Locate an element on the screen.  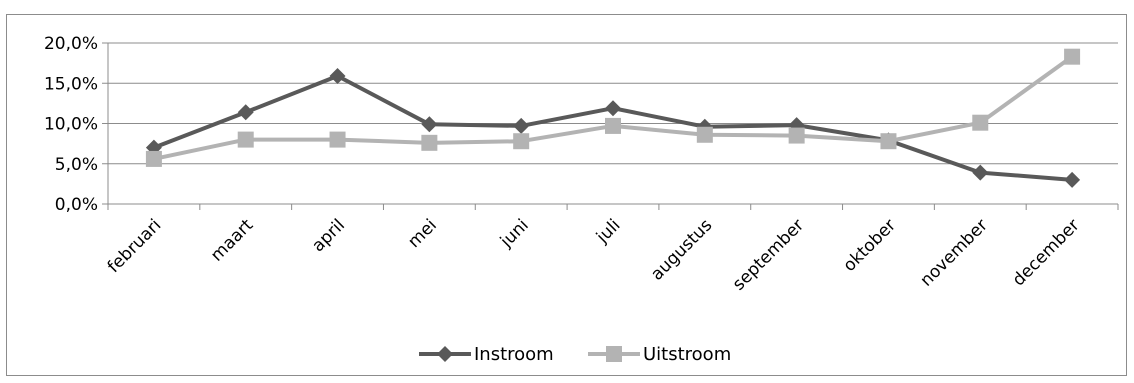
x-tick-label: juli is located at coordinates (608, 231).